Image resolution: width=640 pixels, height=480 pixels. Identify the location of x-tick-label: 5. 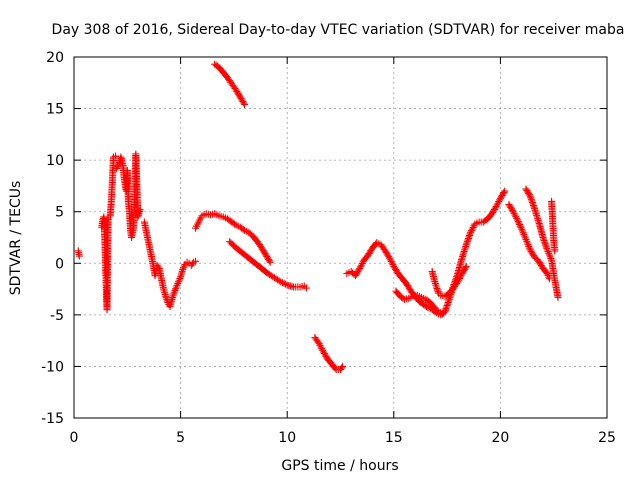
(180, 438).